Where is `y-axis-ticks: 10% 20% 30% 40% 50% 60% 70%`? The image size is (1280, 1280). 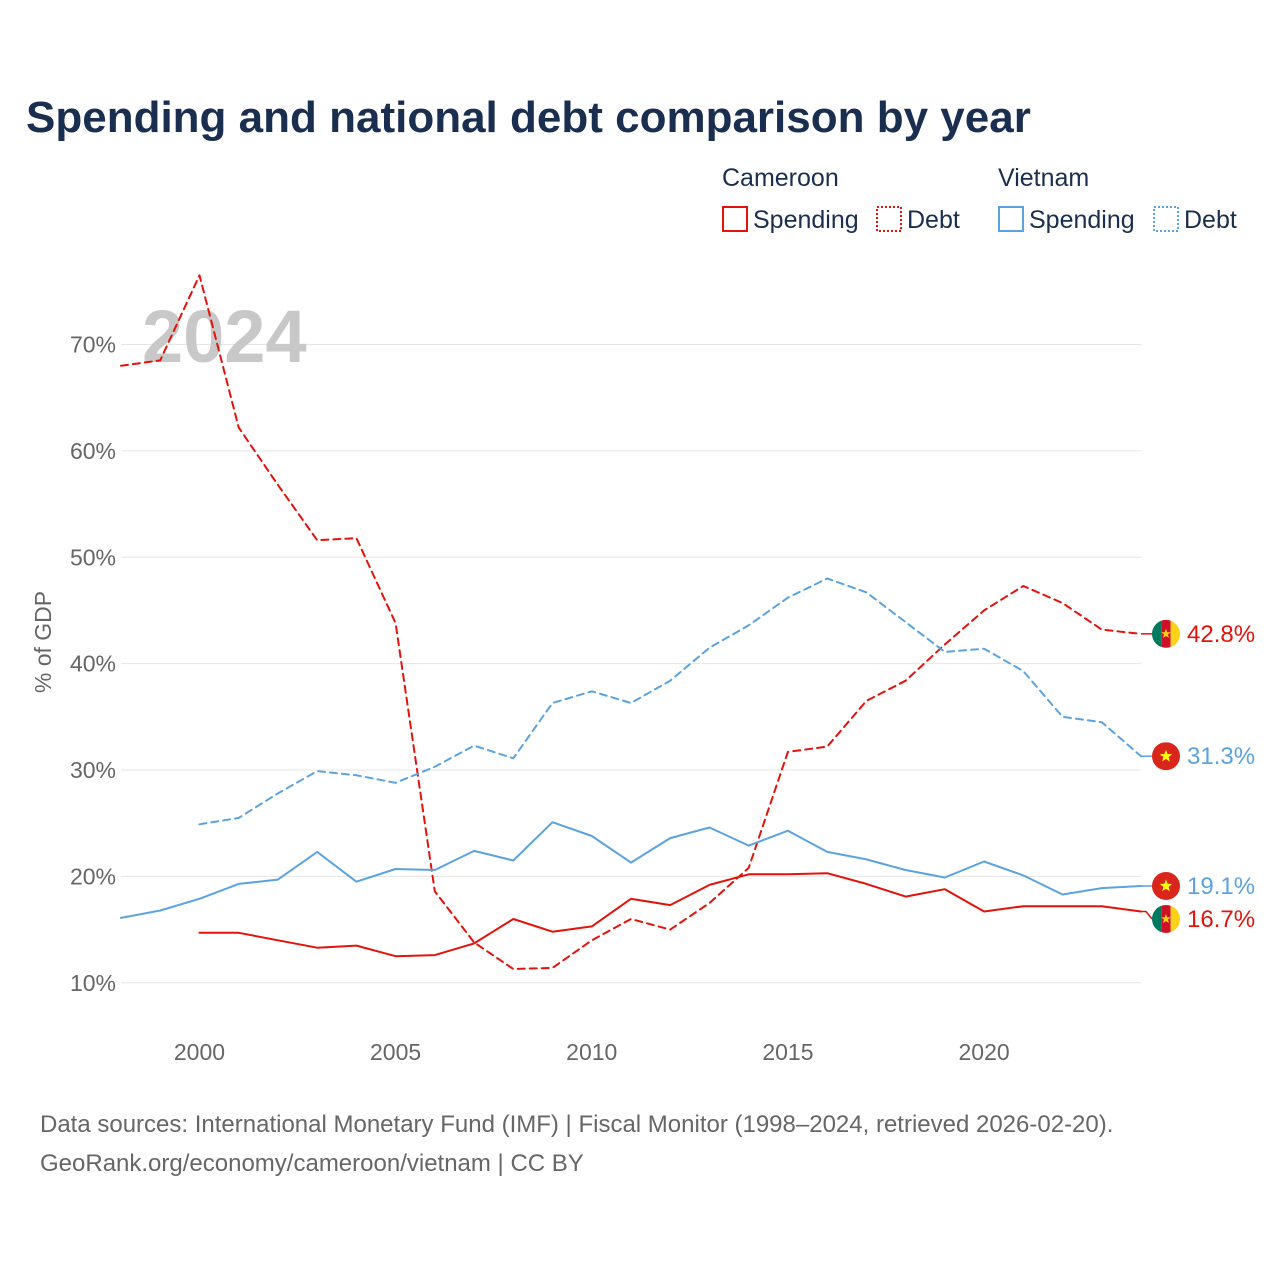 y-axis-ticks: 10% 20% 30% 40% 50% 60% 70% is located at coordinates (93, 663).